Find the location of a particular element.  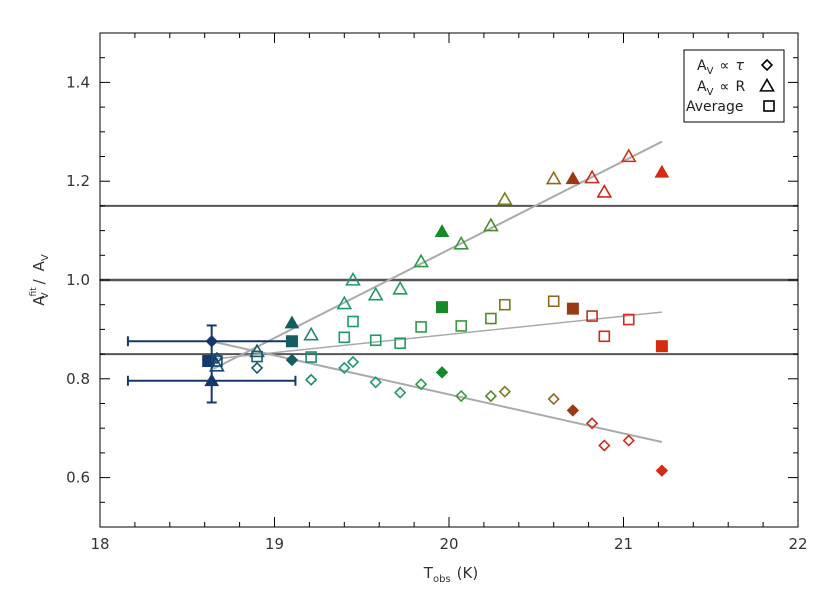

legend-marker-diamond is located at coordinates (767, 65).